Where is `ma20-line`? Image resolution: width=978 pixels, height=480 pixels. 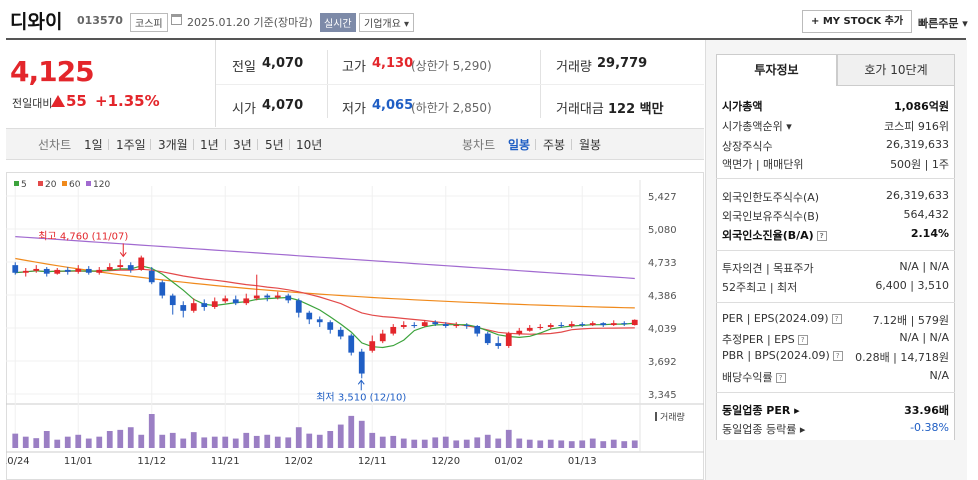 ma20-line is located at coordinates (325, 301).